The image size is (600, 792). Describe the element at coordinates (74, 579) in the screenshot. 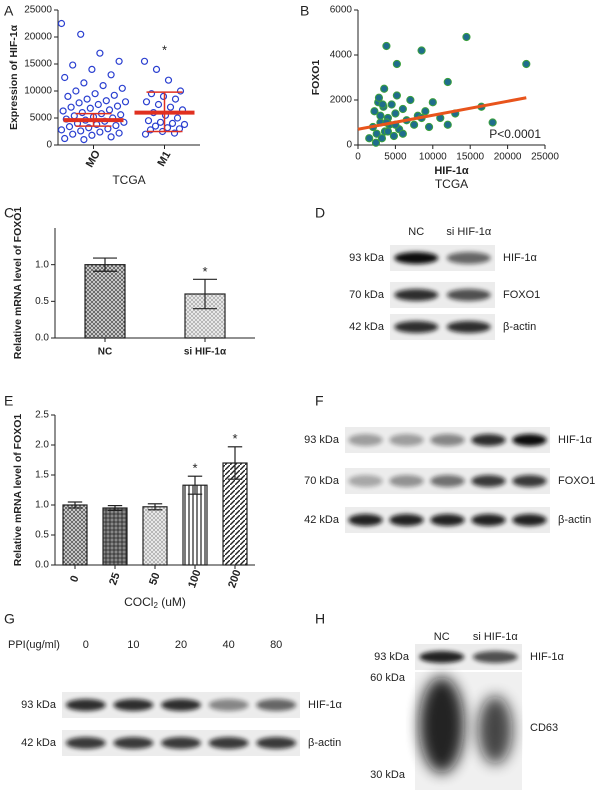

I see `x-tick-label: 0` at that location.